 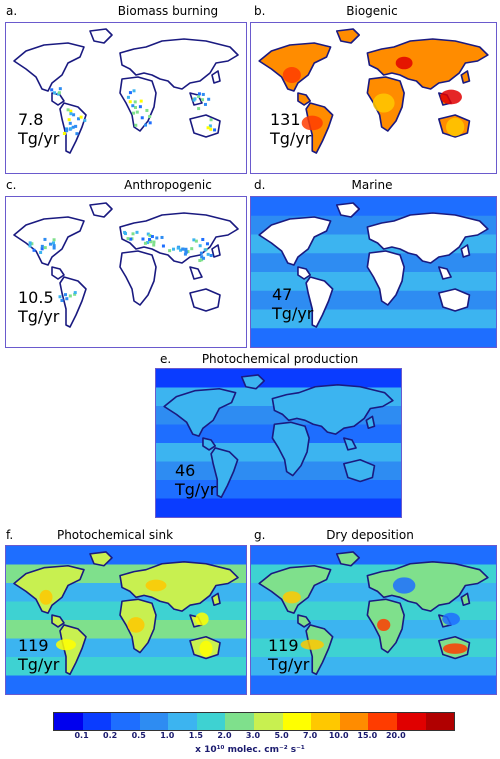 What do you see at coordinates (282, 294) in the screenshot?
I see `total-value: 47` at bounding box center [282, 294].